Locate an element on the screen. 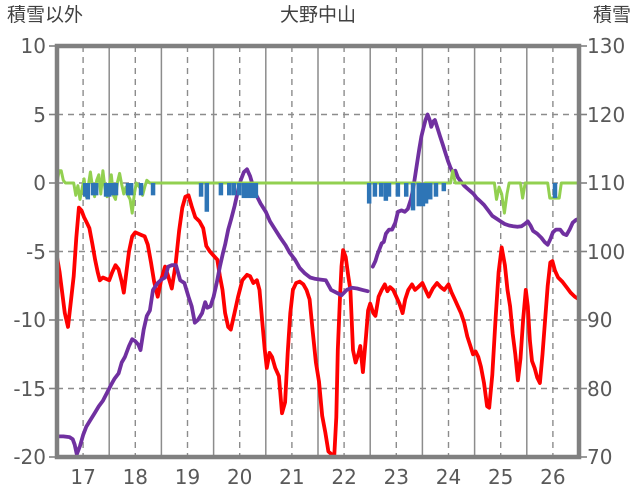  x-axis-tick-label: 23 is located at coordinates (396, 477).